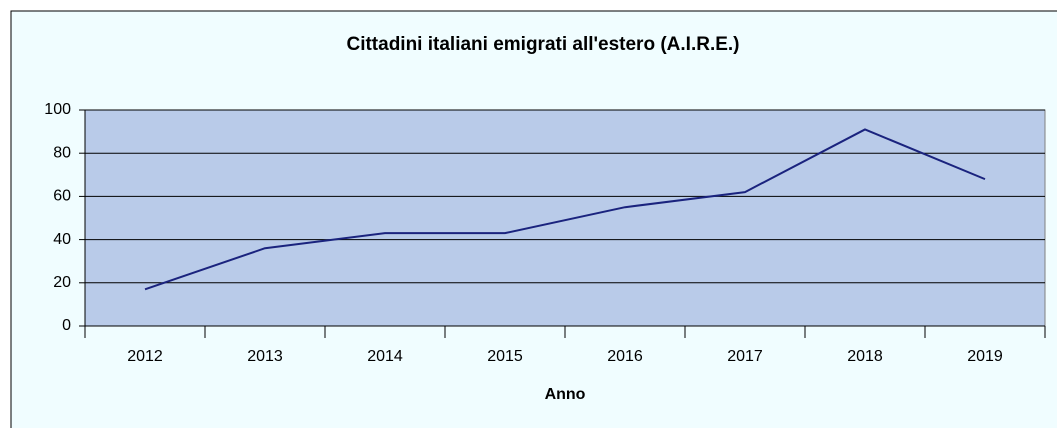 The image size is (1057, 433). What do you see at coordinates (62, 282) in the screenshot?
I see `y-tick-label: 20` at bounding box center [62, 282].